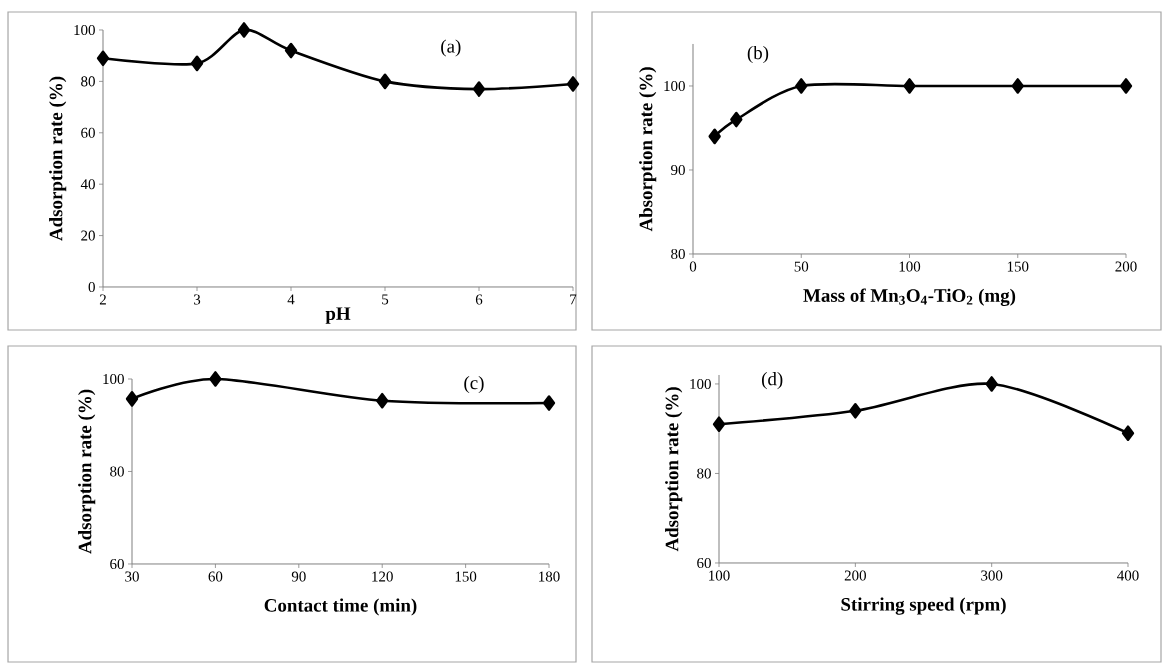 The width and height of the screenshot is (1163, 664). I want to click on x-tick-label: 7, so click(573, 299).